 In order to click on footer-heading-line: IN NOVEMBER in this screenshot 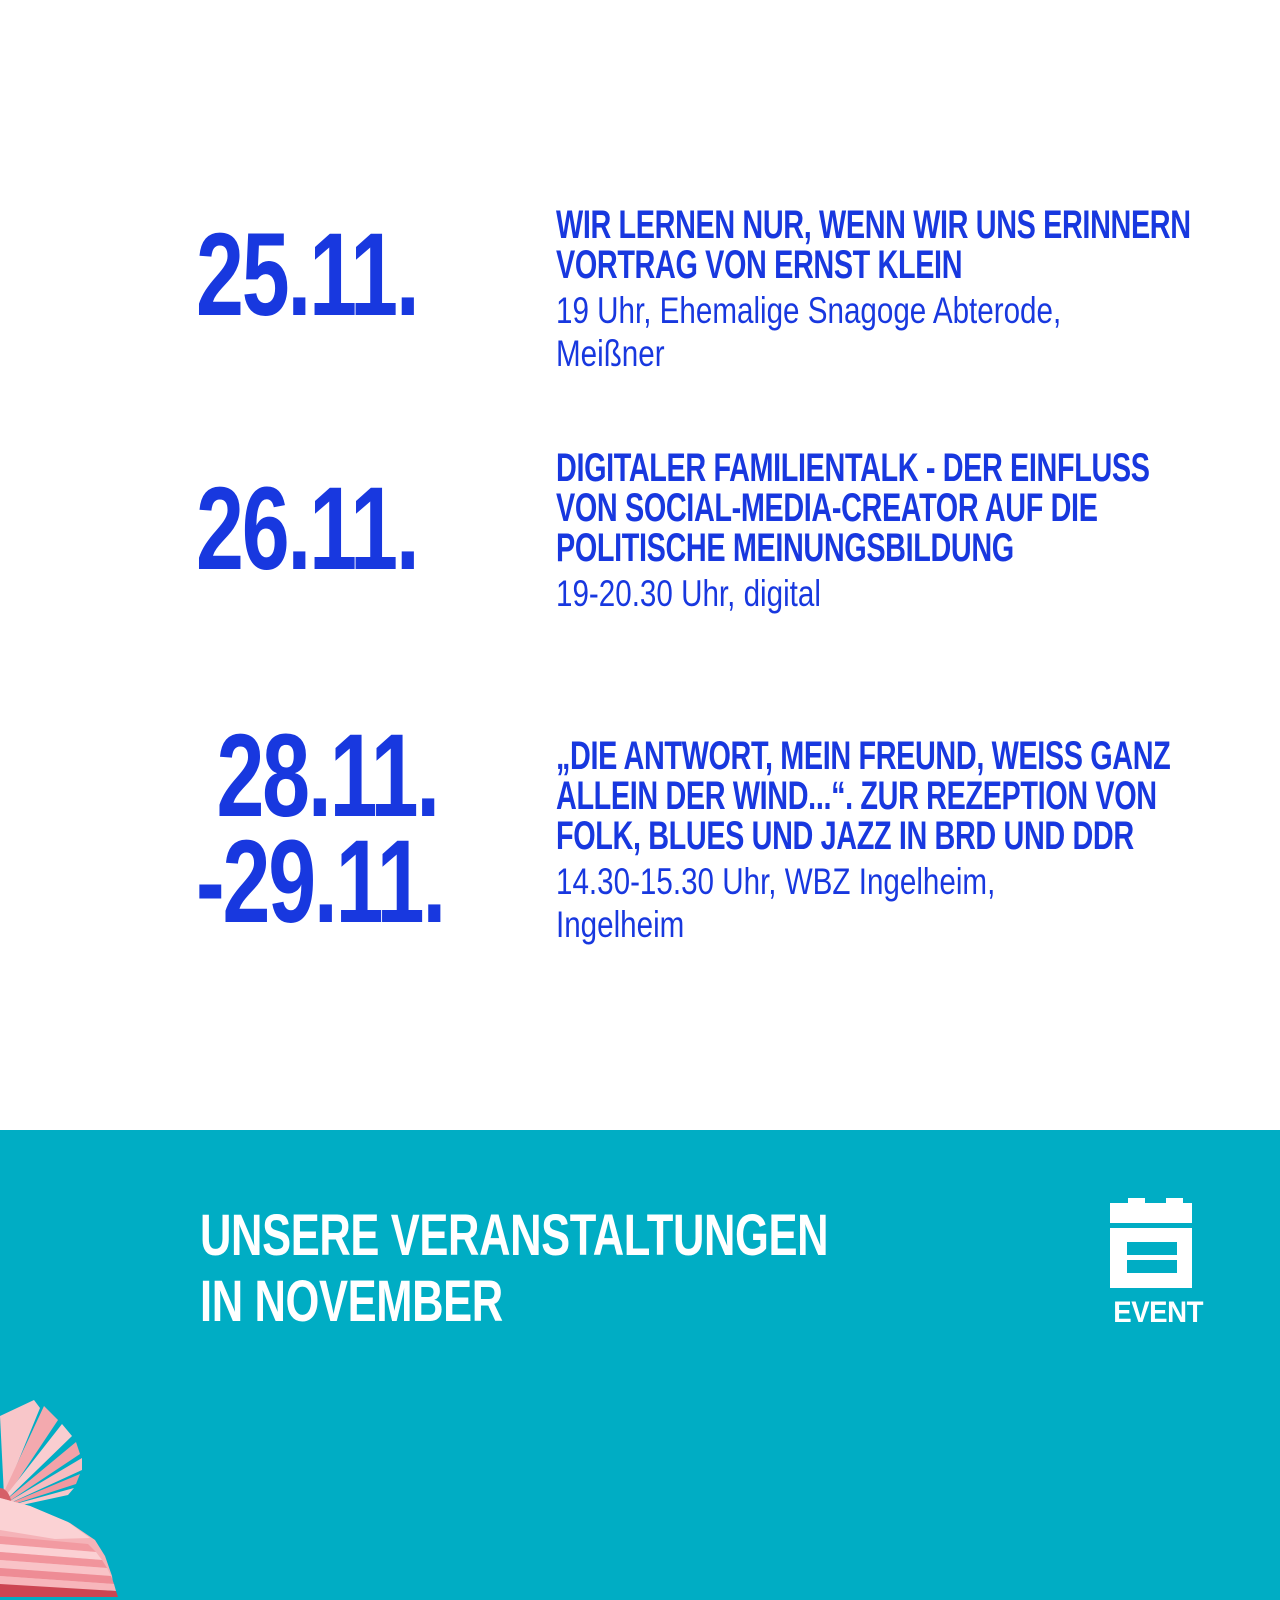, I will do `click(351, 1301)`.